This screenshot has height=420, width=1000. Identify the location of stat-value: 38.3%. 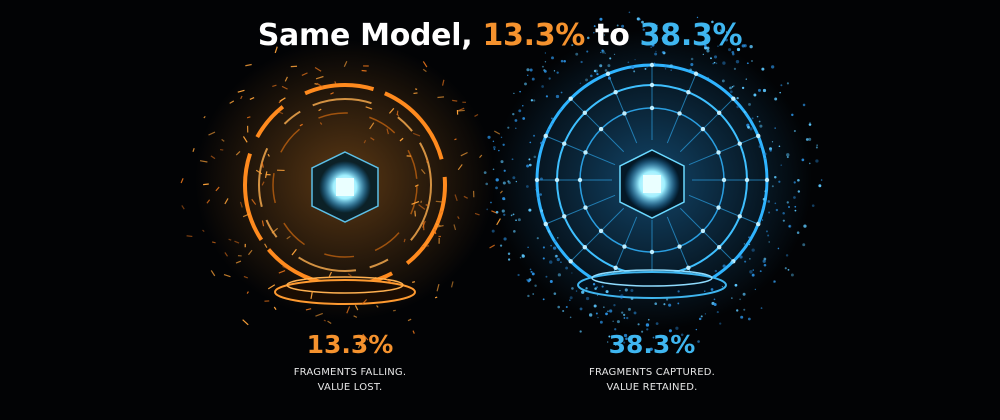
(652, 344).